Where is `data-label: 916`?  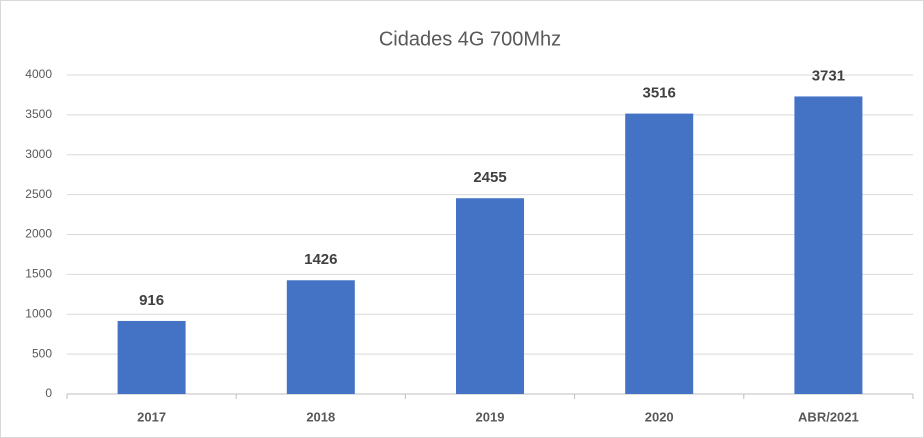 data-label: 916 is located at coordinates (151, 300).